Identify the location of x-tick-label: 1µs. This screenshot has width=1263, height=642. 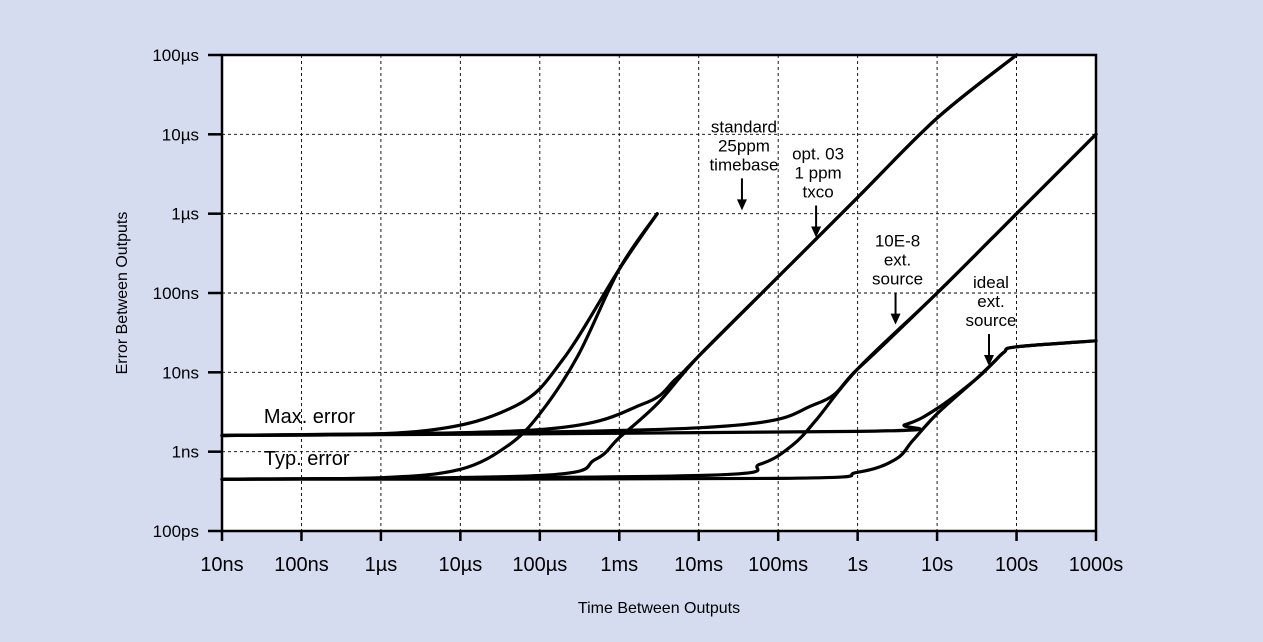
(381, 565).